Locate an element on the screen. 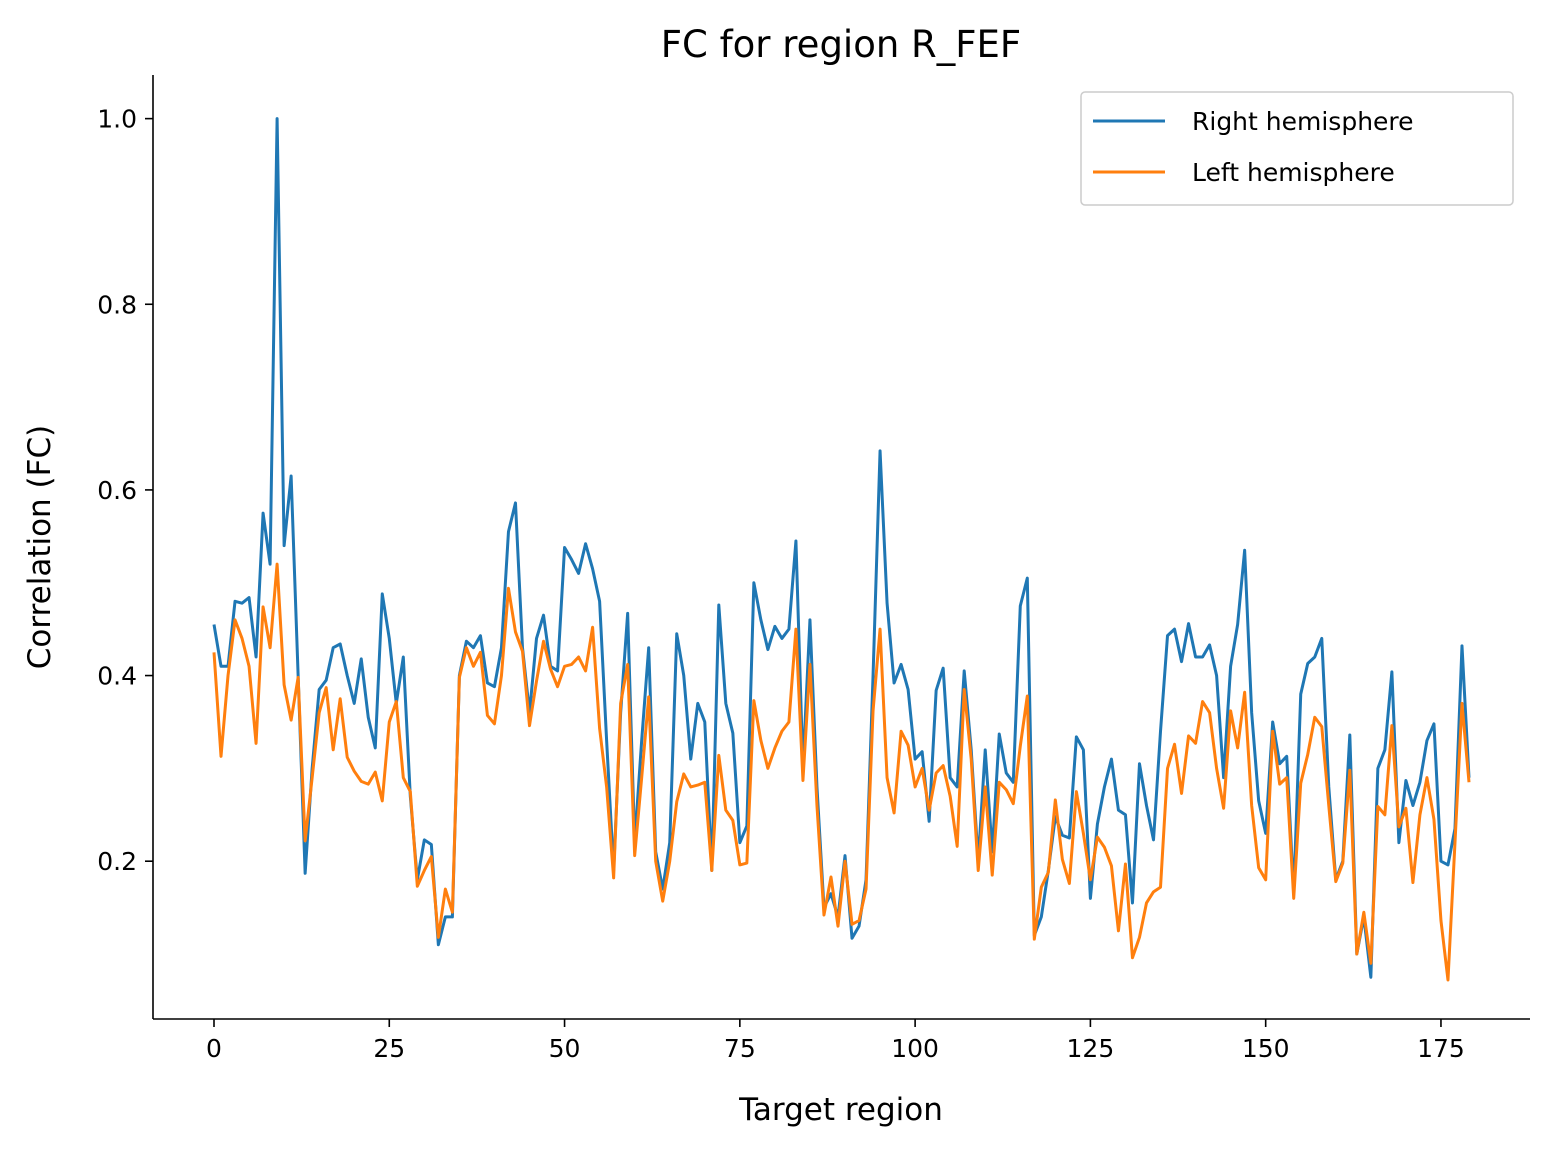 This screenshot has height=1150, width=1550. y-axis-label: Correlation (FC) is located at coordinates (40, 547).